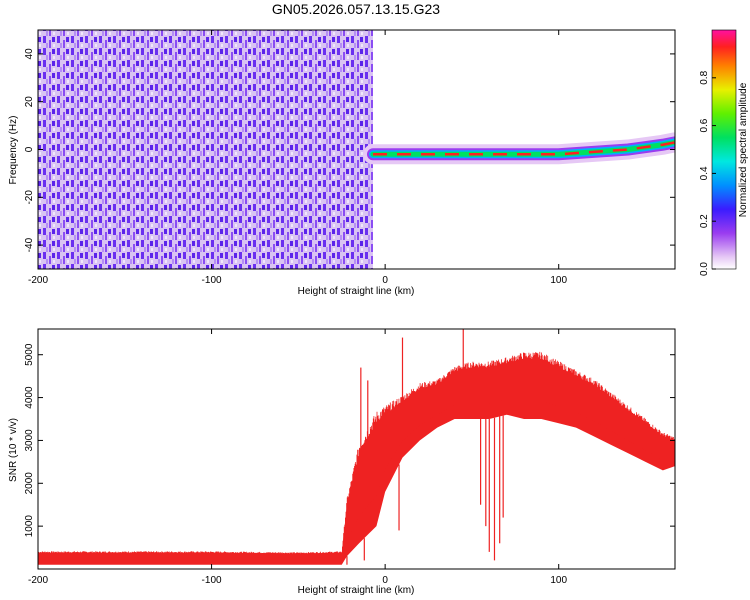  What do you see at coordinates (356, 9) in the screenshot?
I see `chart-title: GN05.2026.057.13.15.G23` at bounding box center [356, 9].